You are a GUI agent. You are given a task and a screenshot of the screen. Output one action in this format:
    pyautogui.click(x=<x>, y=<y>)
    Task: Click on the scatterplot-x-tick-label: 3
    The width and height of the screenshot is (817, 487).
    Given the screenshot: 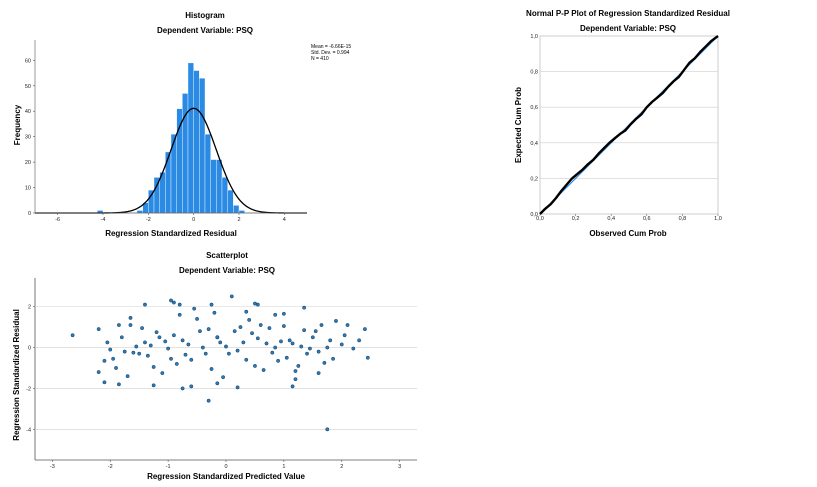 What is the action you would take?
    pyautogui.click(x=399, y=467)
    